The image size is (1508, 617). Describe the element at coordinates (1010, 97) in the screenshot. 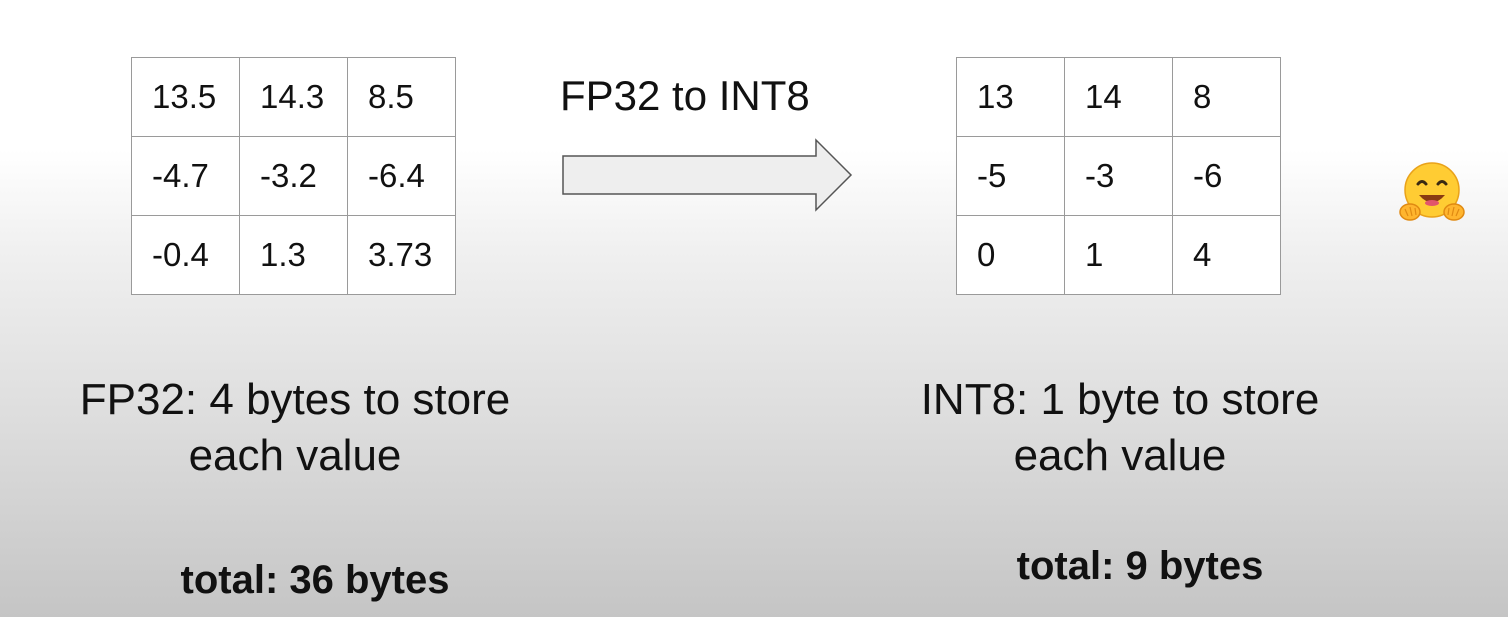

I see `matrix-cell: 13` at that location.